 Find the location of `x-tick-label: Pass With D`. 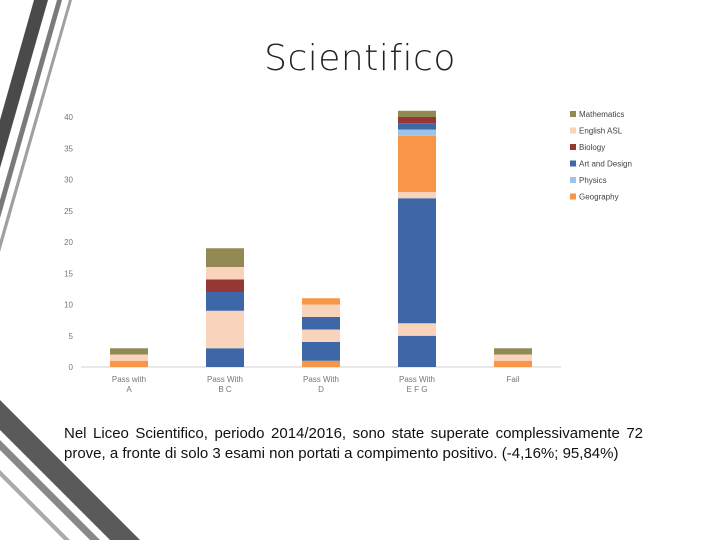

x-tick-label: Pass With D is located at coordinates (321, 384).